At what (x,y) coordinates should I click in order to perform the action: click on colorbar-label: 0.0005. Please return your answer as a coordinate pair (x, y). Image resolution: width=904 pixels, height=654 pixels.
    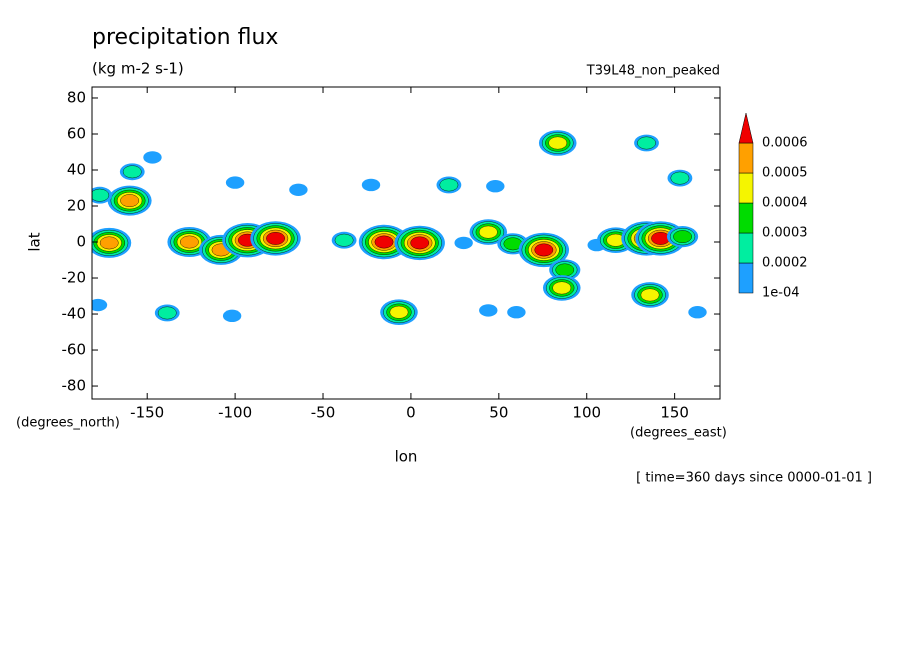
    Looking at the image, I should click on (785, 173).